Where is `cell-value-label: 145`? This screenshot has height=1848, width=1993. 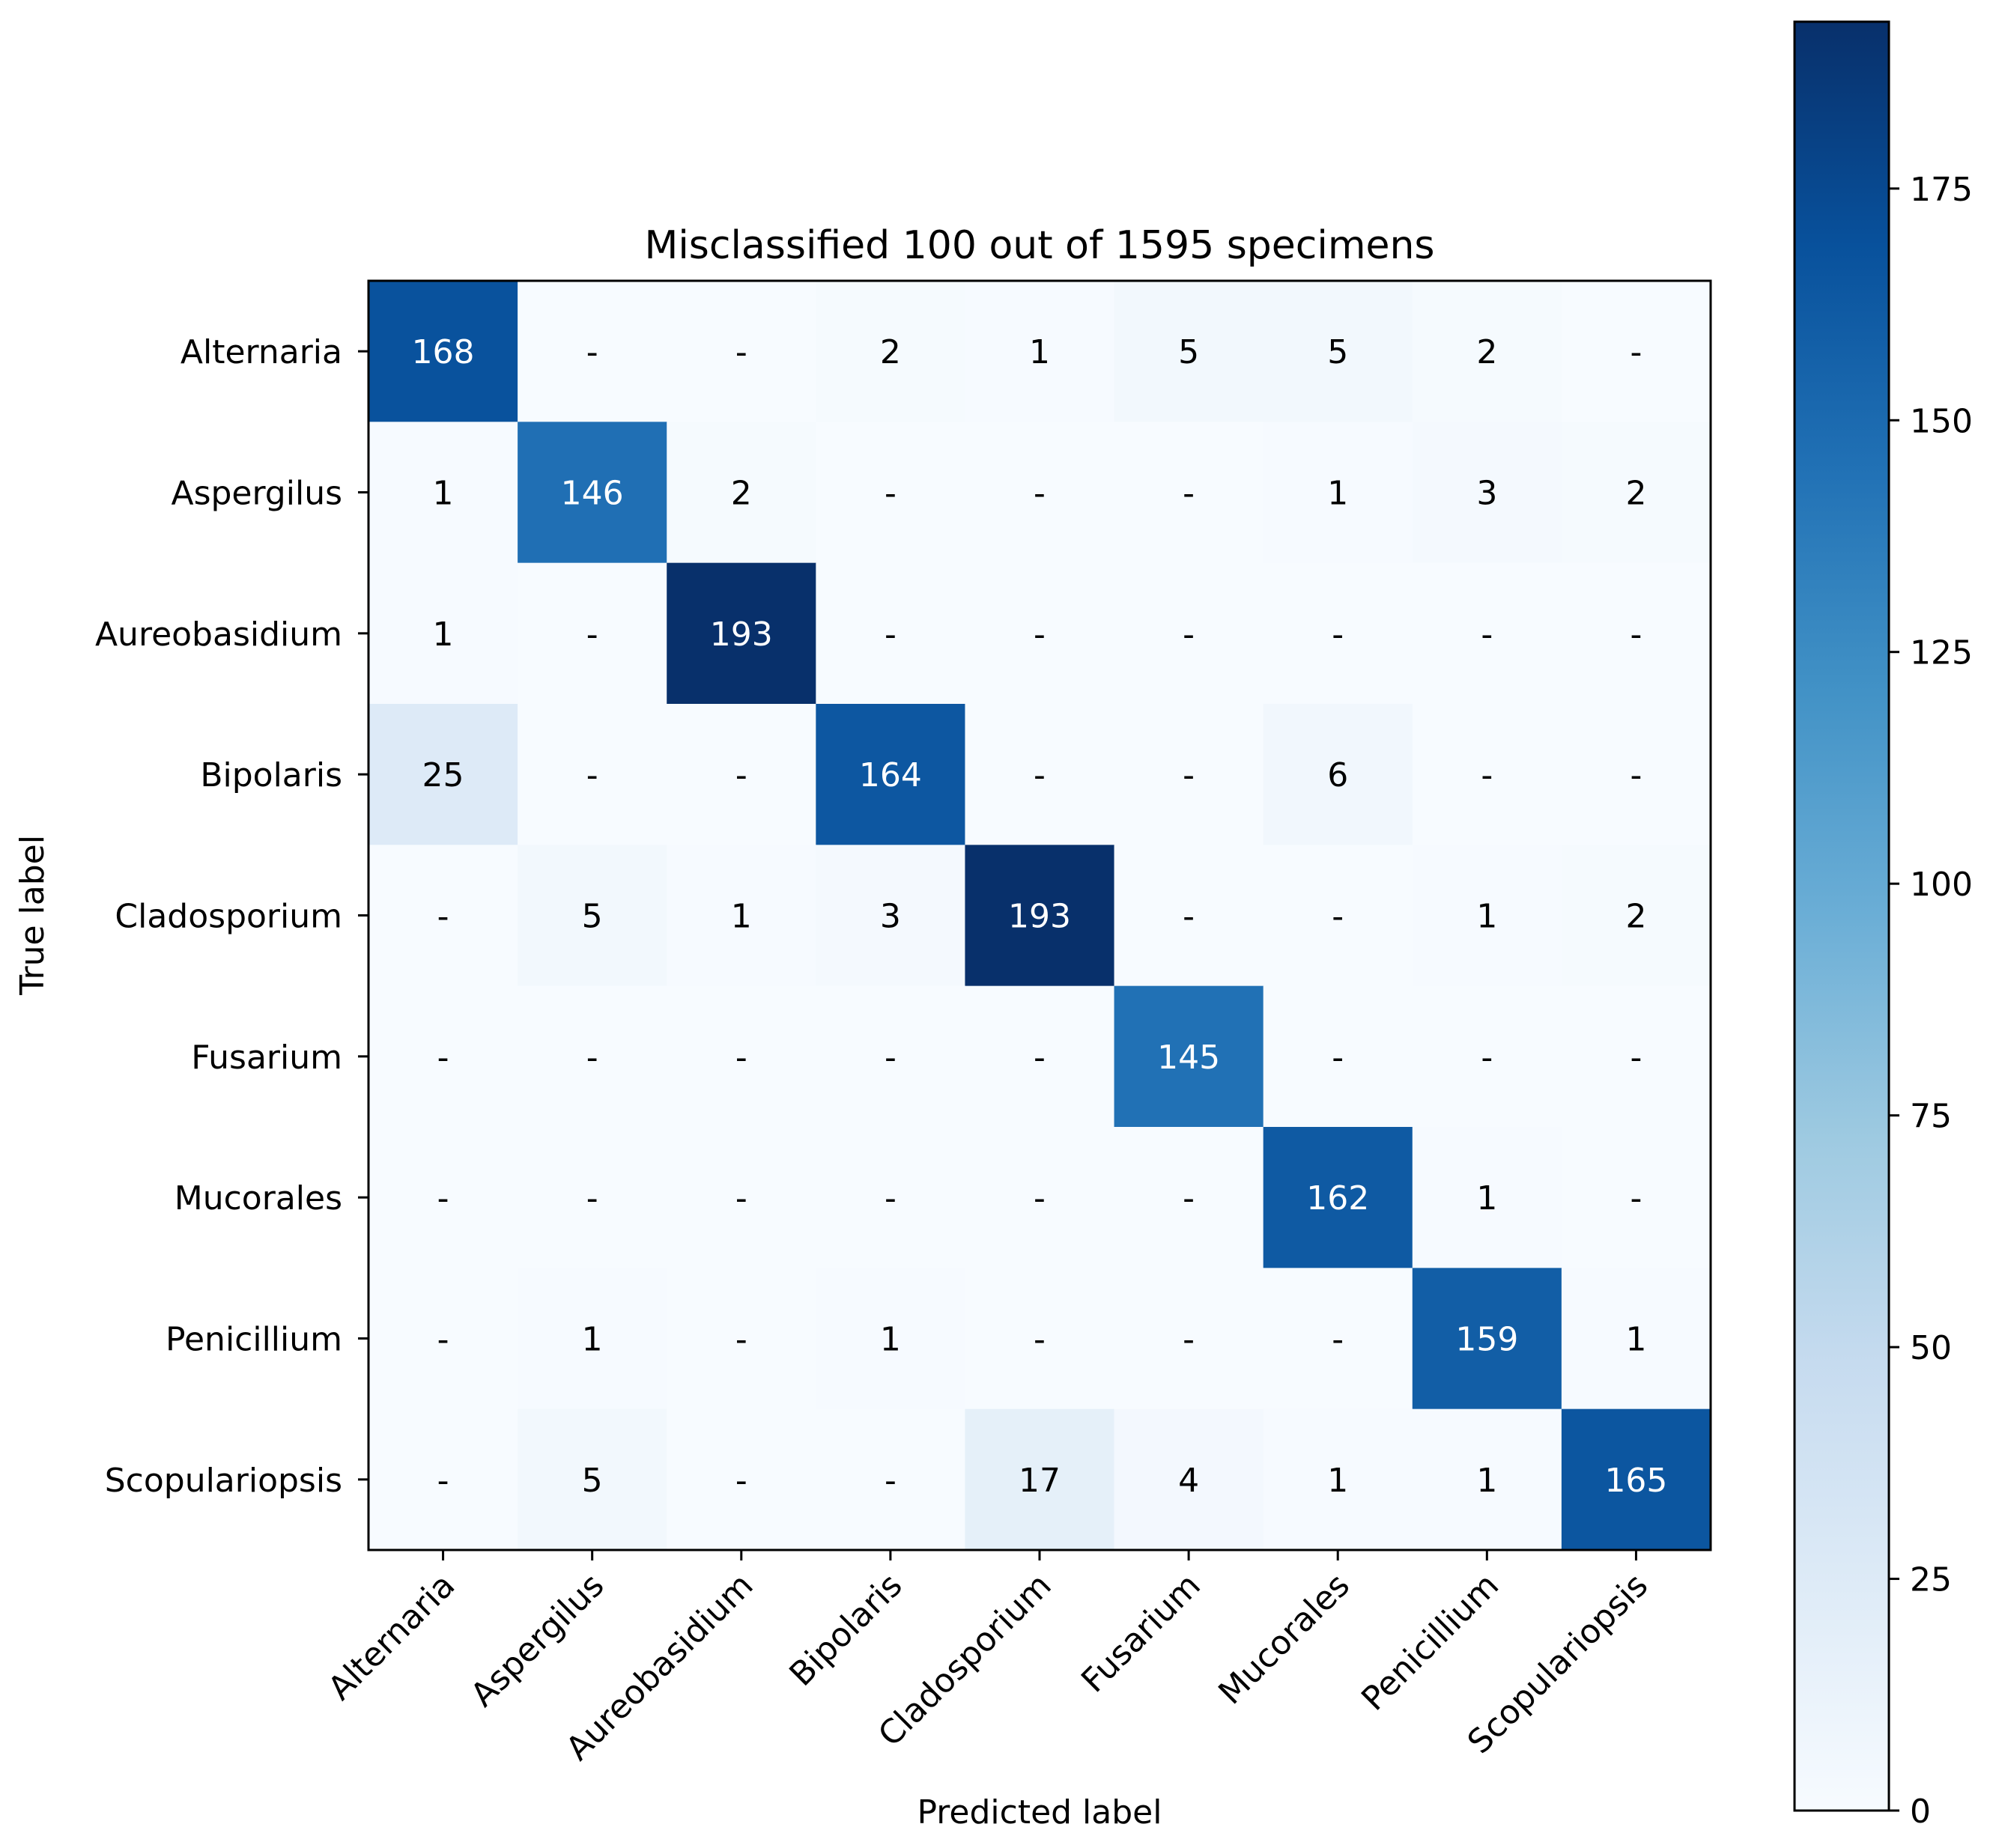
cell-value-label: 145 is located at coordinates (1188, 1058).